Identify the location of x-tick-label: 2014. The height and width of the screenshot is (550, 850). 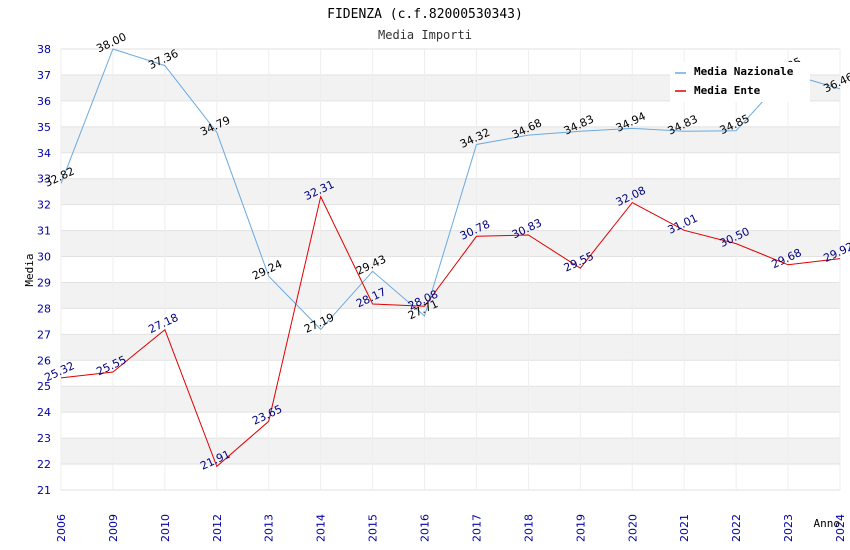
(321, 528).